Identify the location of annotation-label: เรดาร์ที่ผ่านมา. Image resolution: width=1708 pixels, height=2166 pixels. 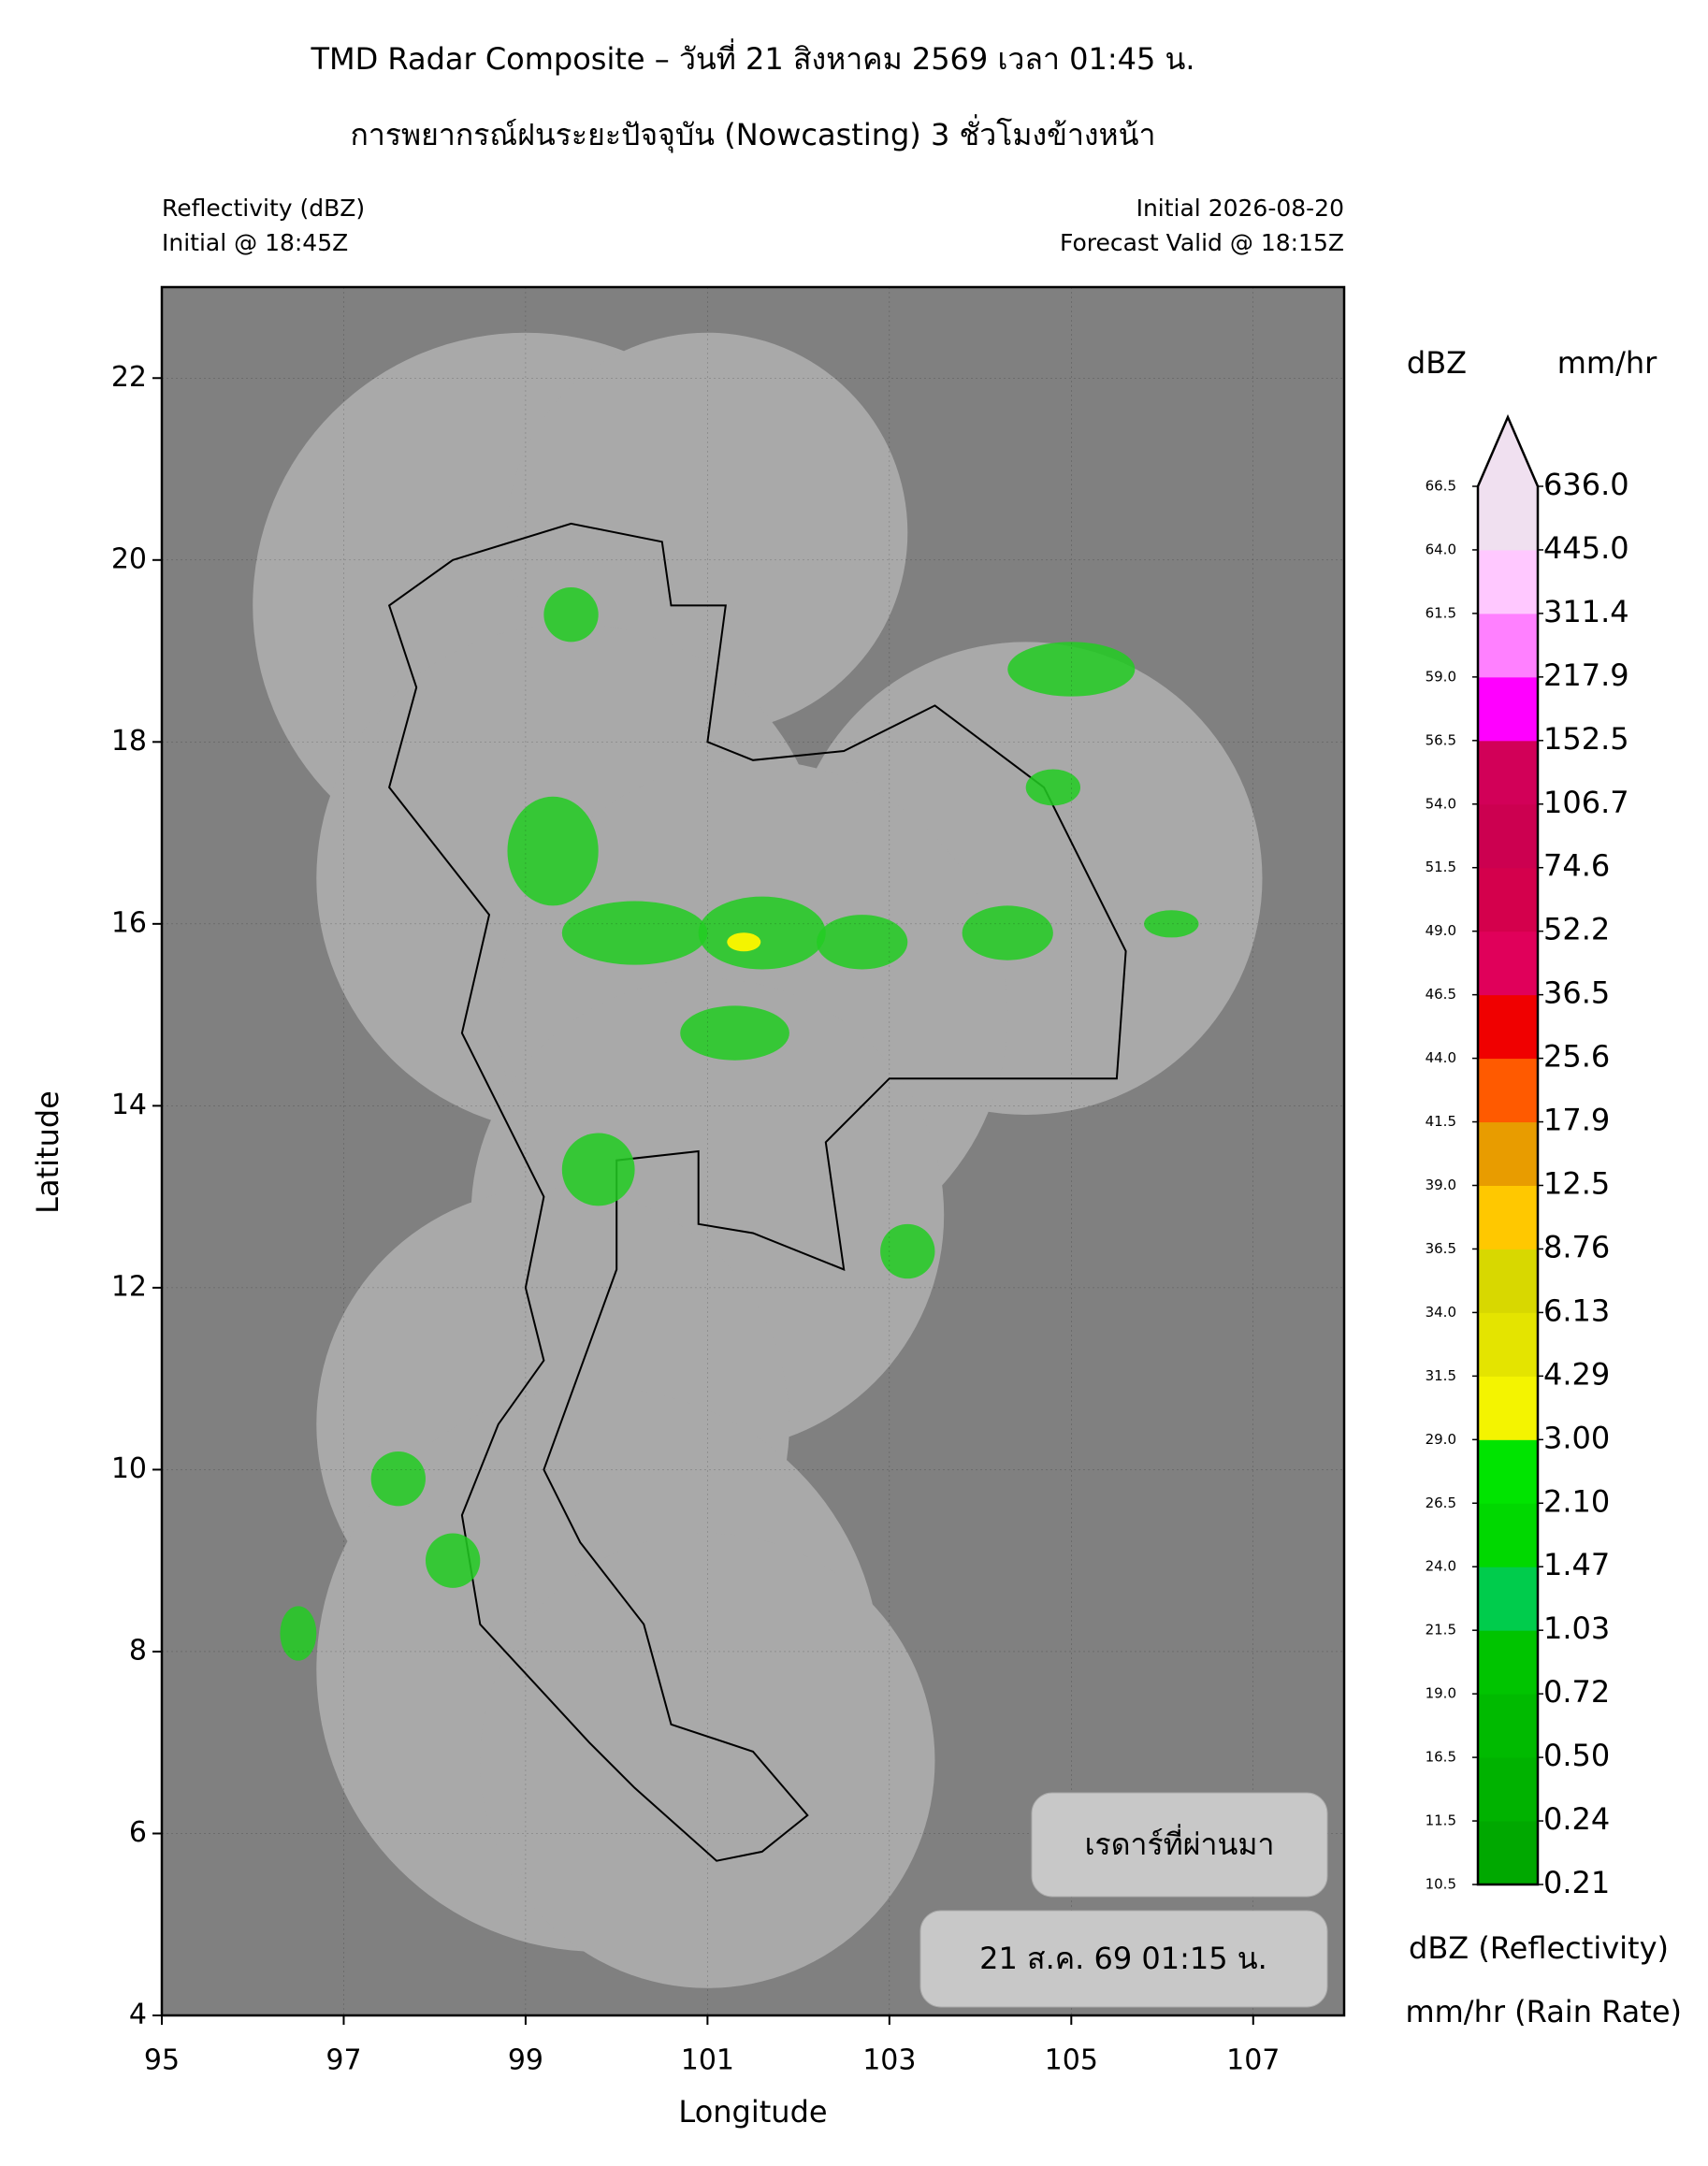
(1180, 1843).